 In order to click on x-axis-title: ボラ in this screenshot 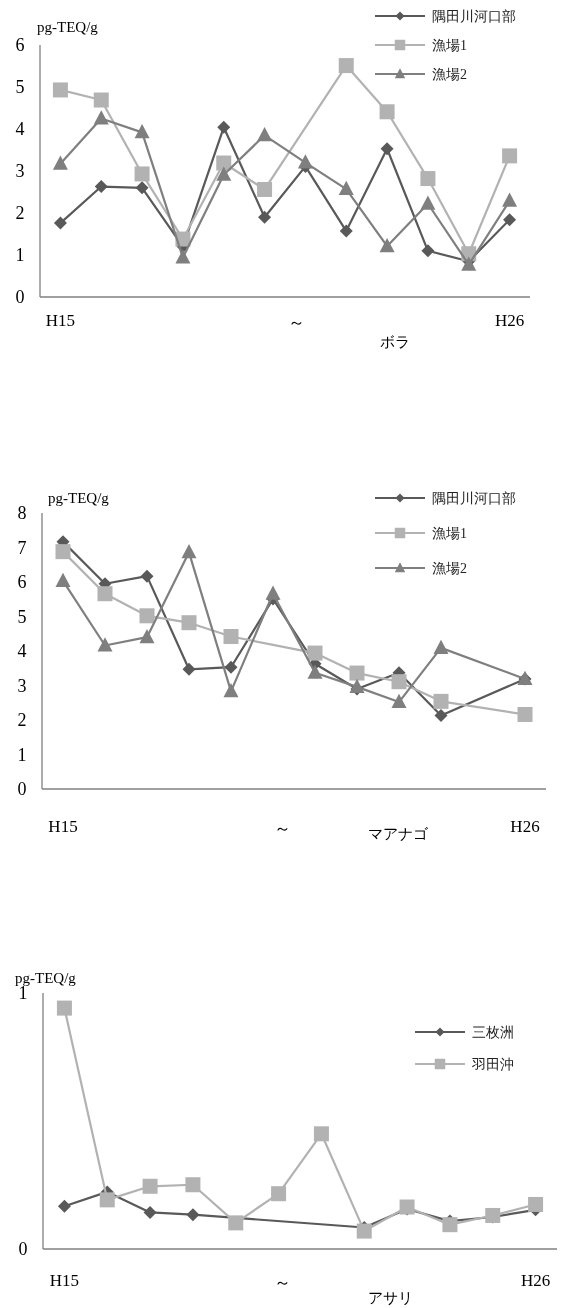, I will do `click(395, 342)`.